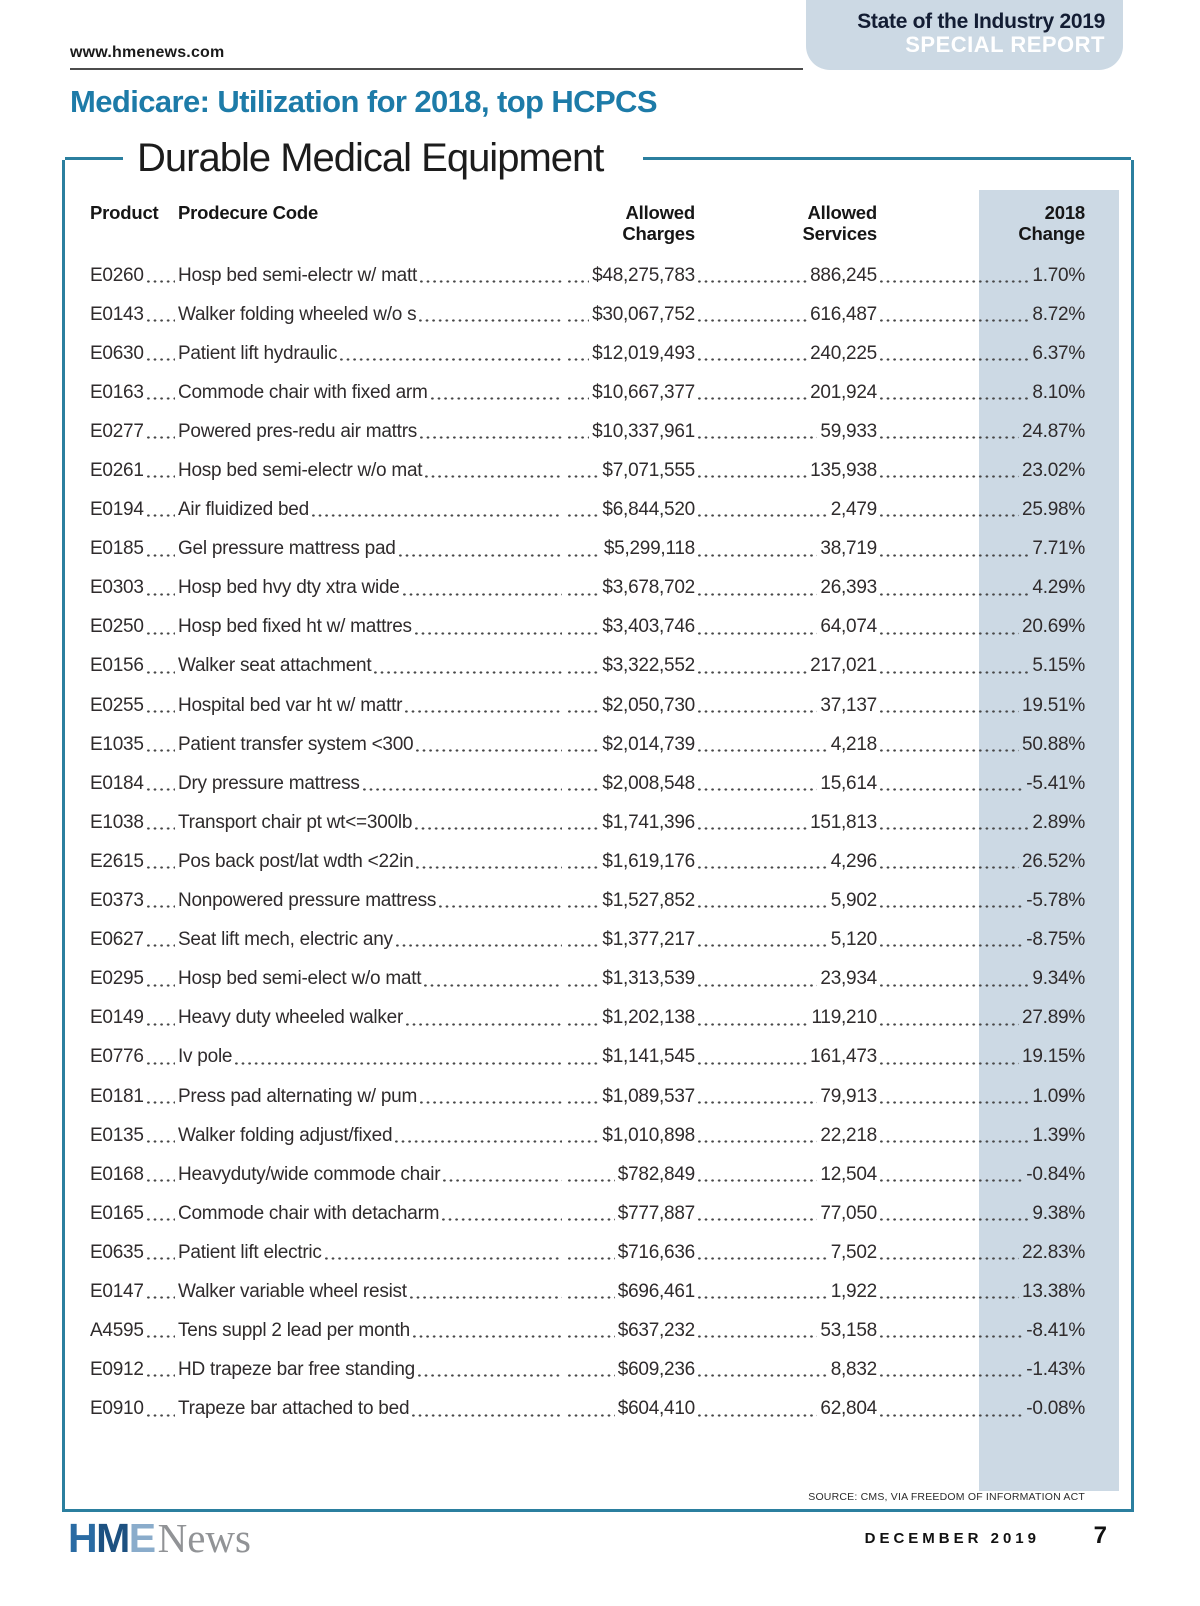 The height and width of the screenshot is (1606, 1200). I want to click on product-code: E2615, so click(117, 861).